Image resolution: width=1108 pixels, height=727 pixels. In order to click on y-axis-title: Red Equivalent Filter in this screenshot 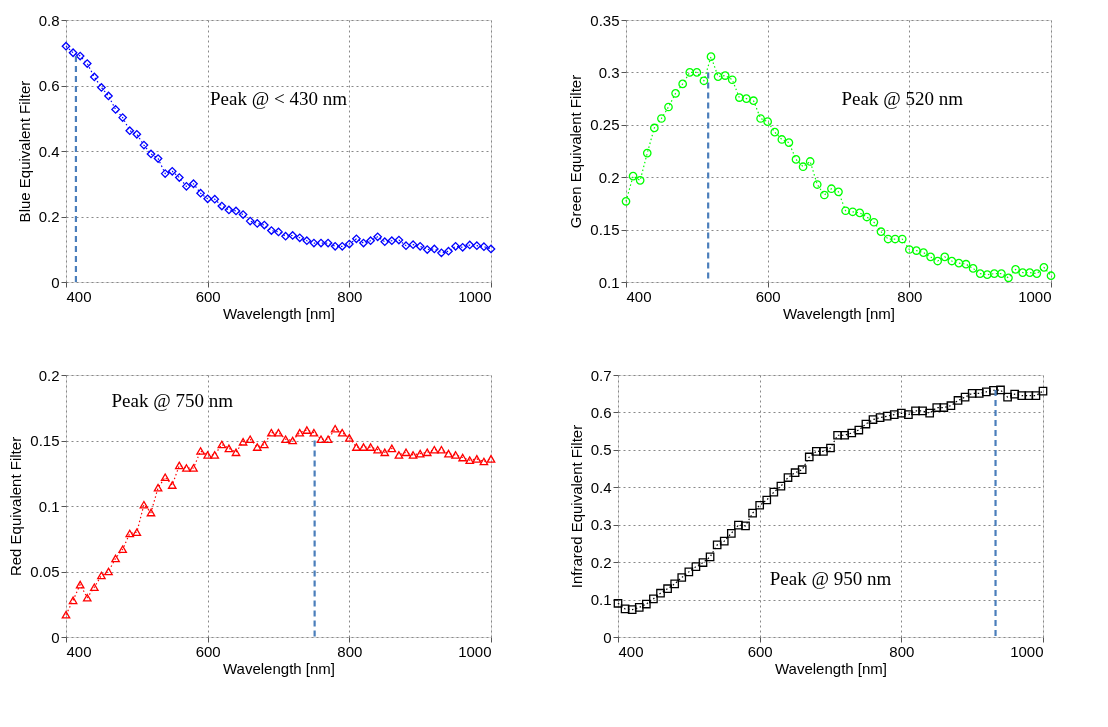, I will do `click(16, 506)`.